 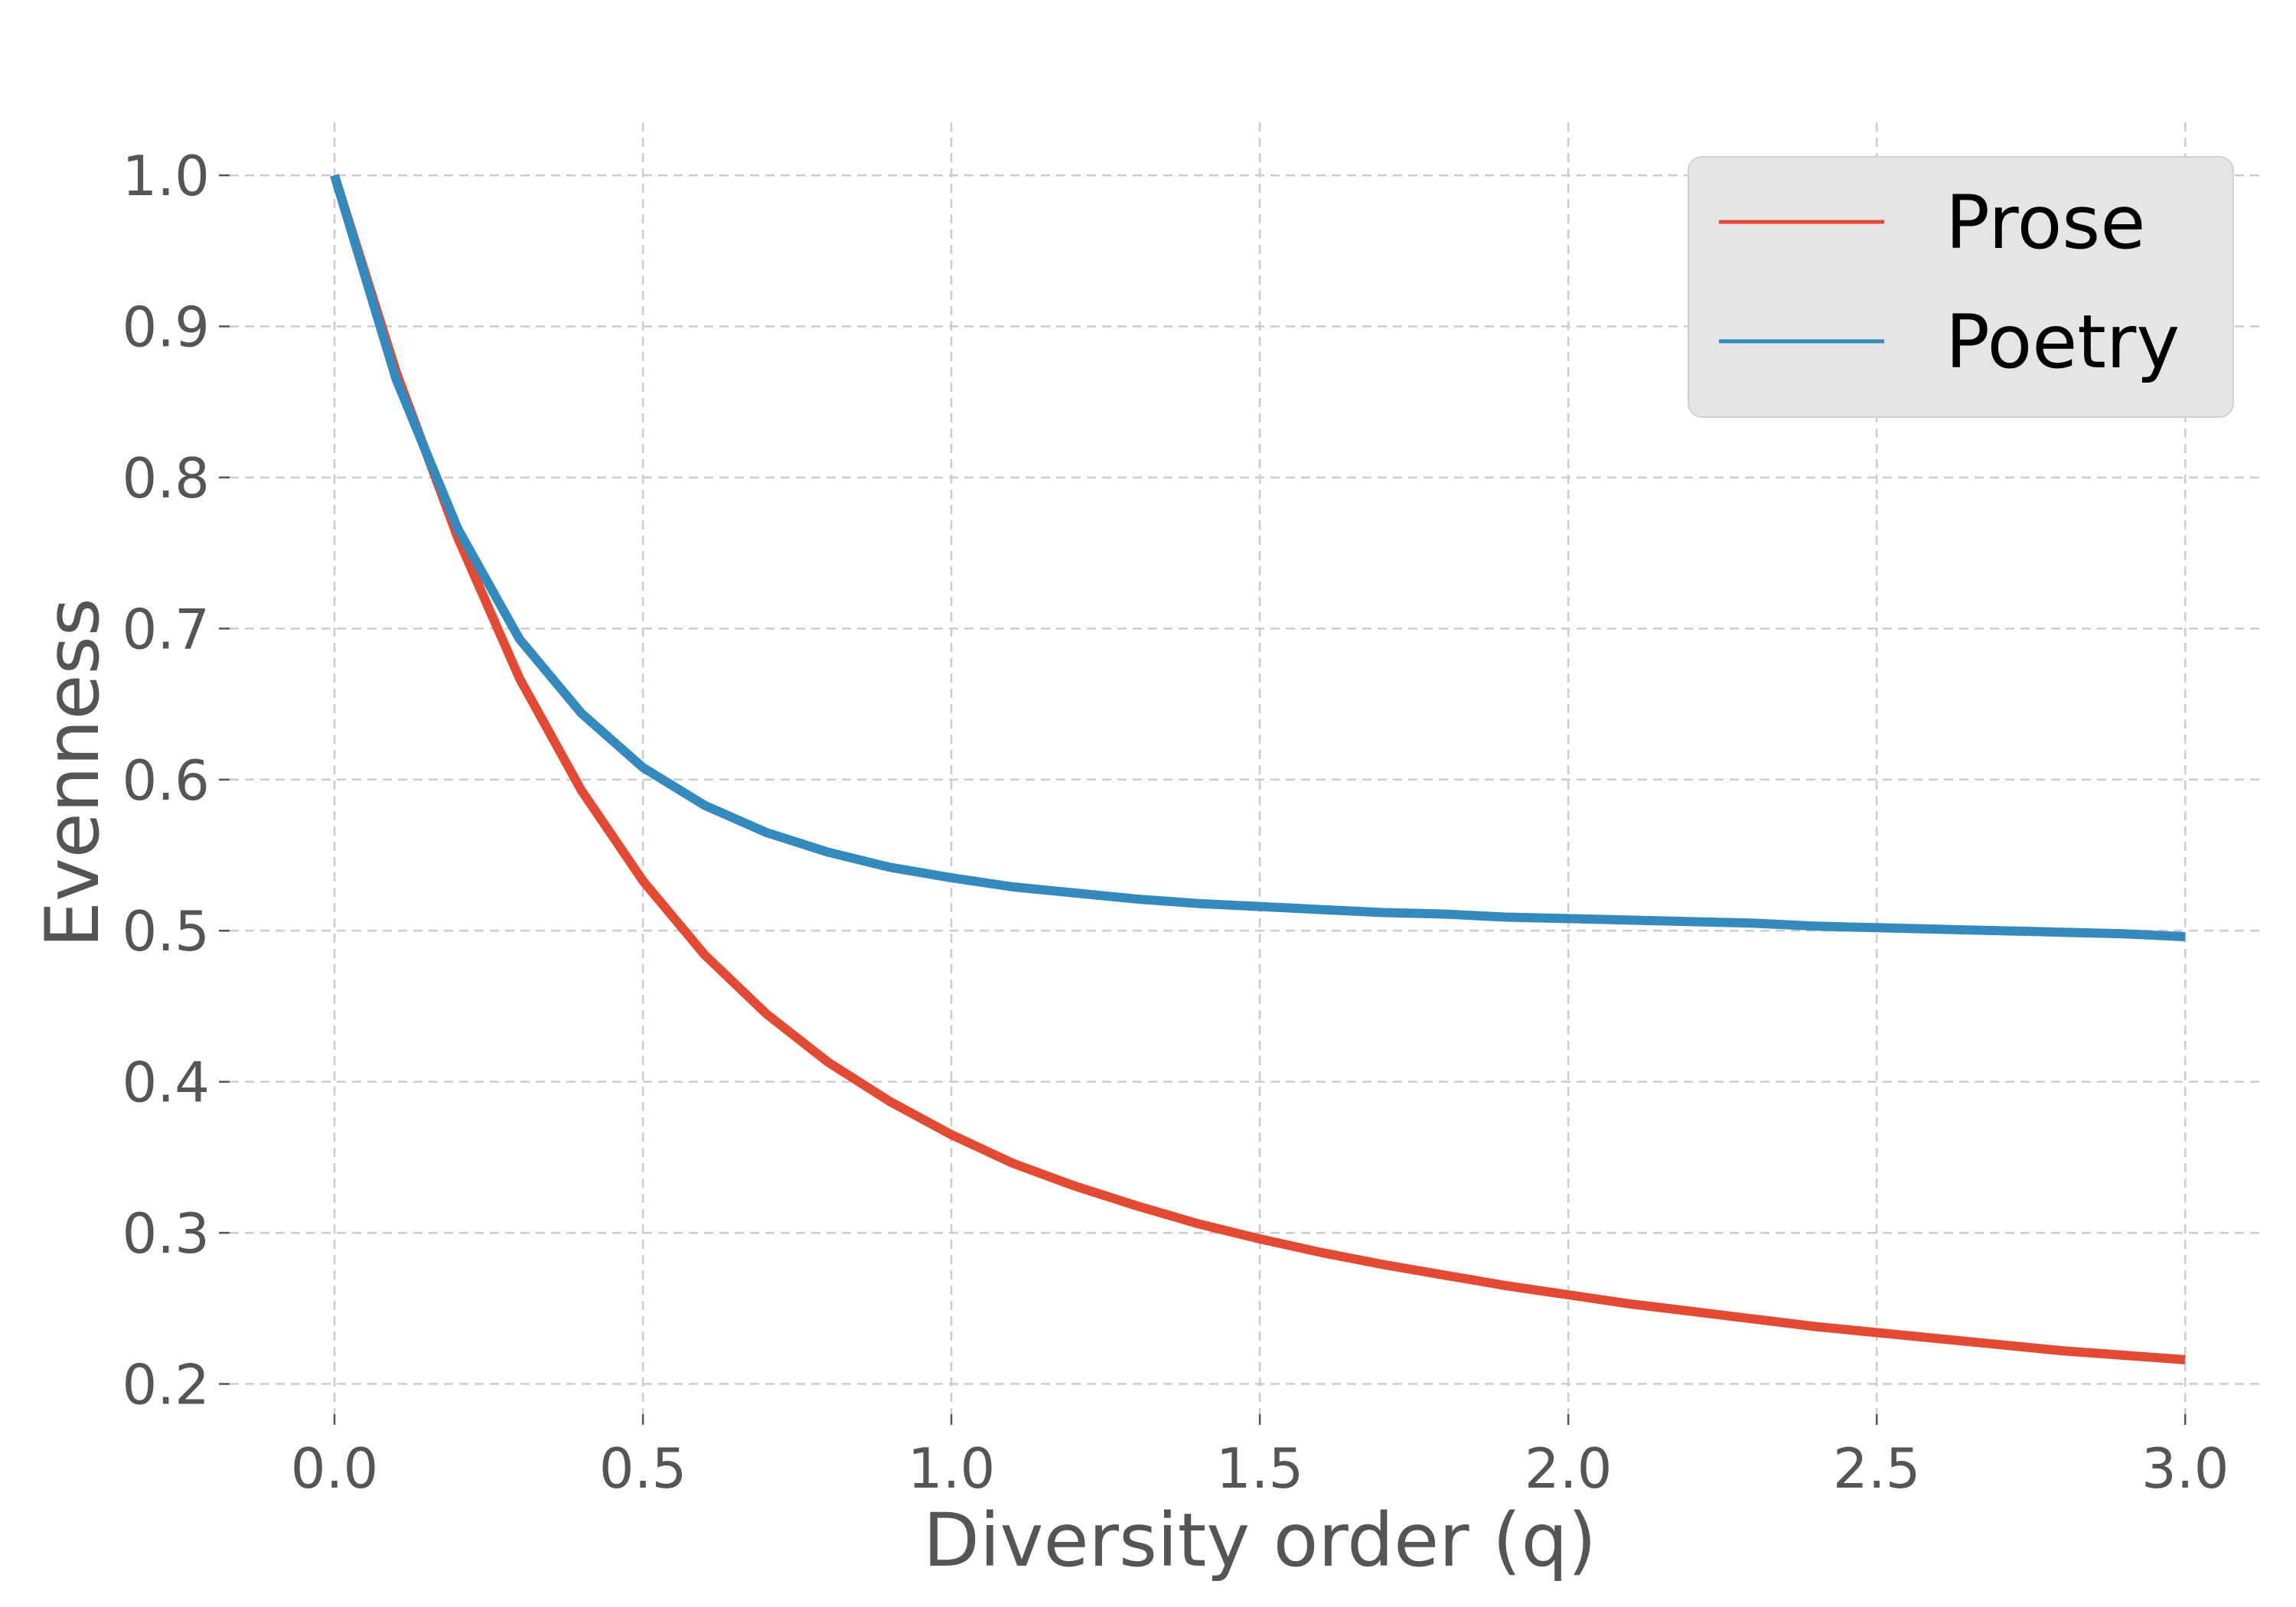 What do you see at coordinates (166, 1233) in the screenshot?
I see `y-tick-label: 0.3` at bounding box center [166, 1233].